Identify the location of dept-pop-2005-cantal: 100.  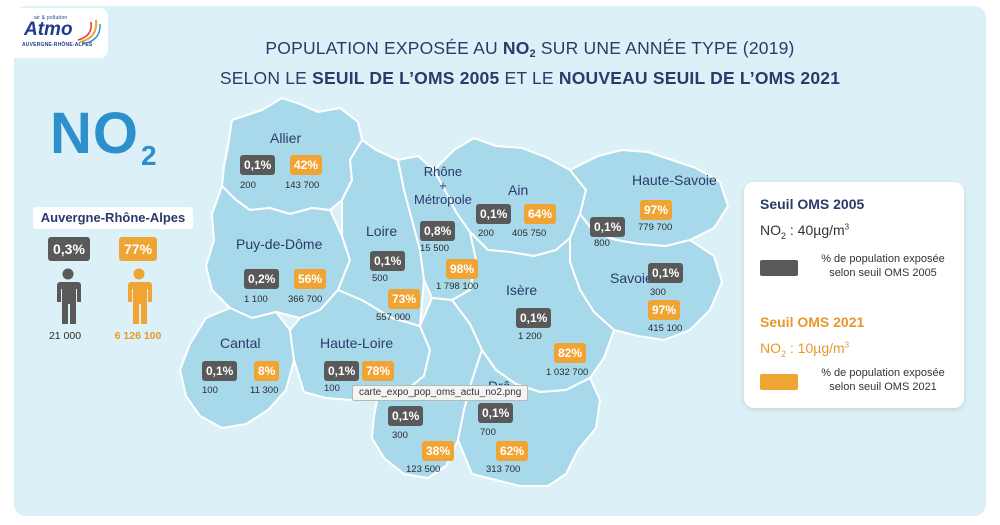
(210, 390).